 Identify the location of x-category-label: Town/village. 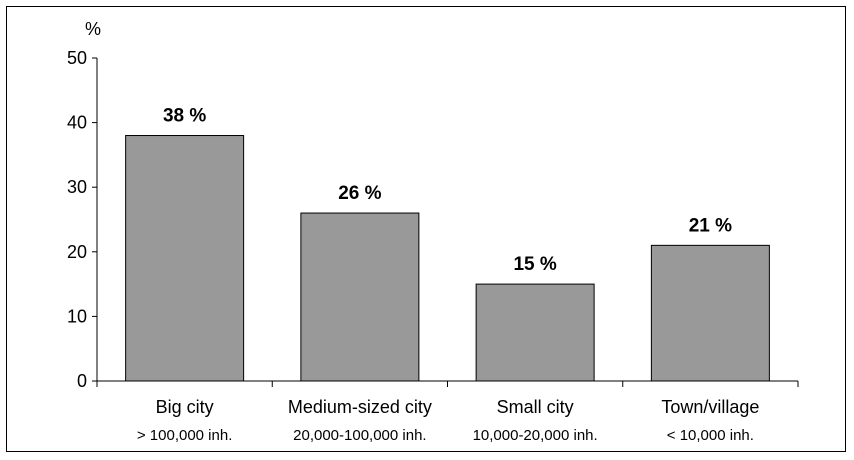
(710, 407).